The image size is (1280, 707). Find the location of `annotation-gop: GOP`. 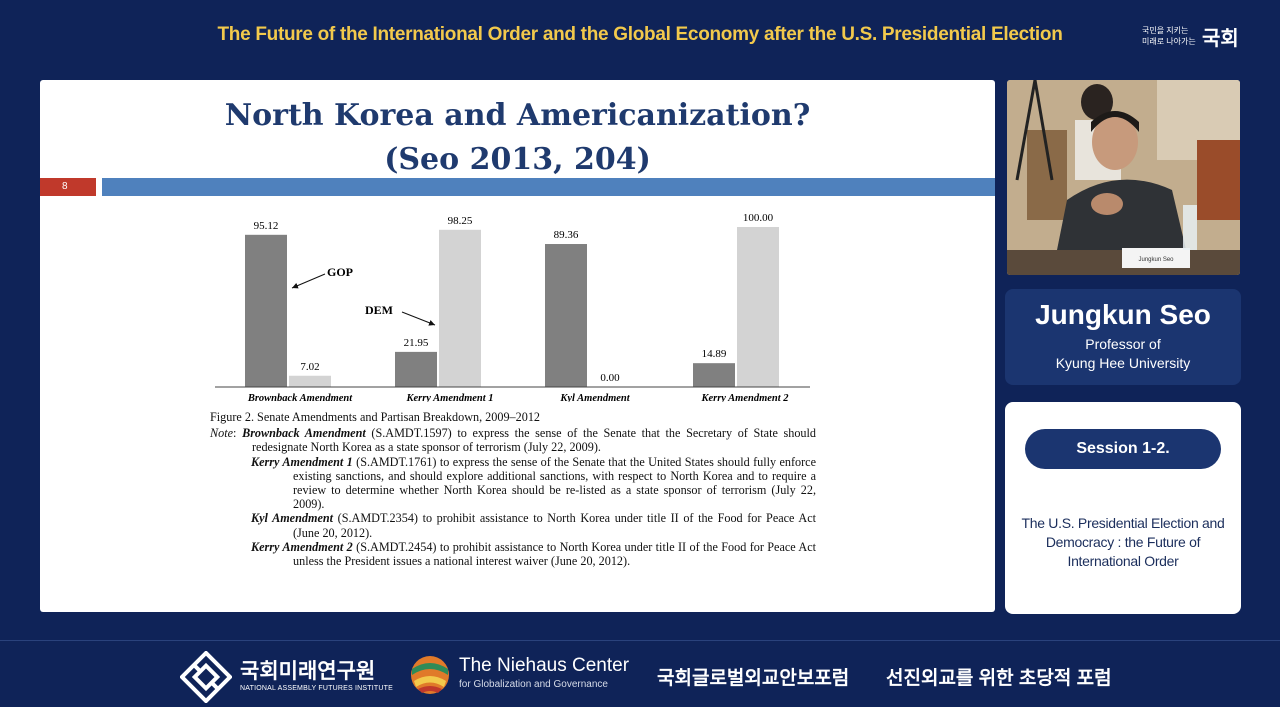

annotation-gop: GOP is located at coordinates (340, 272).